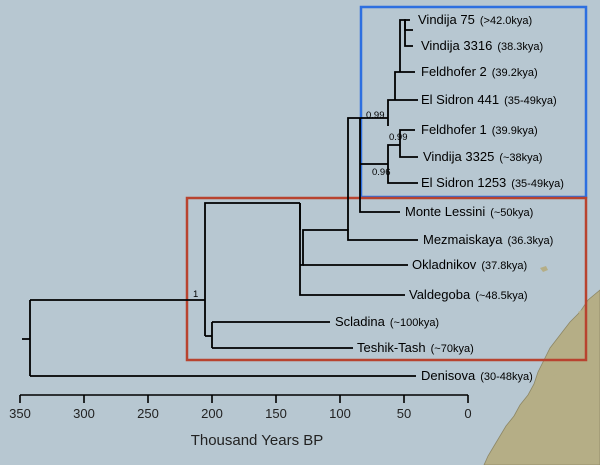 This screenshot has width=600, height=465. I want to click on tip-label: Teshik-Tash (~70kya), so click(415, 347).